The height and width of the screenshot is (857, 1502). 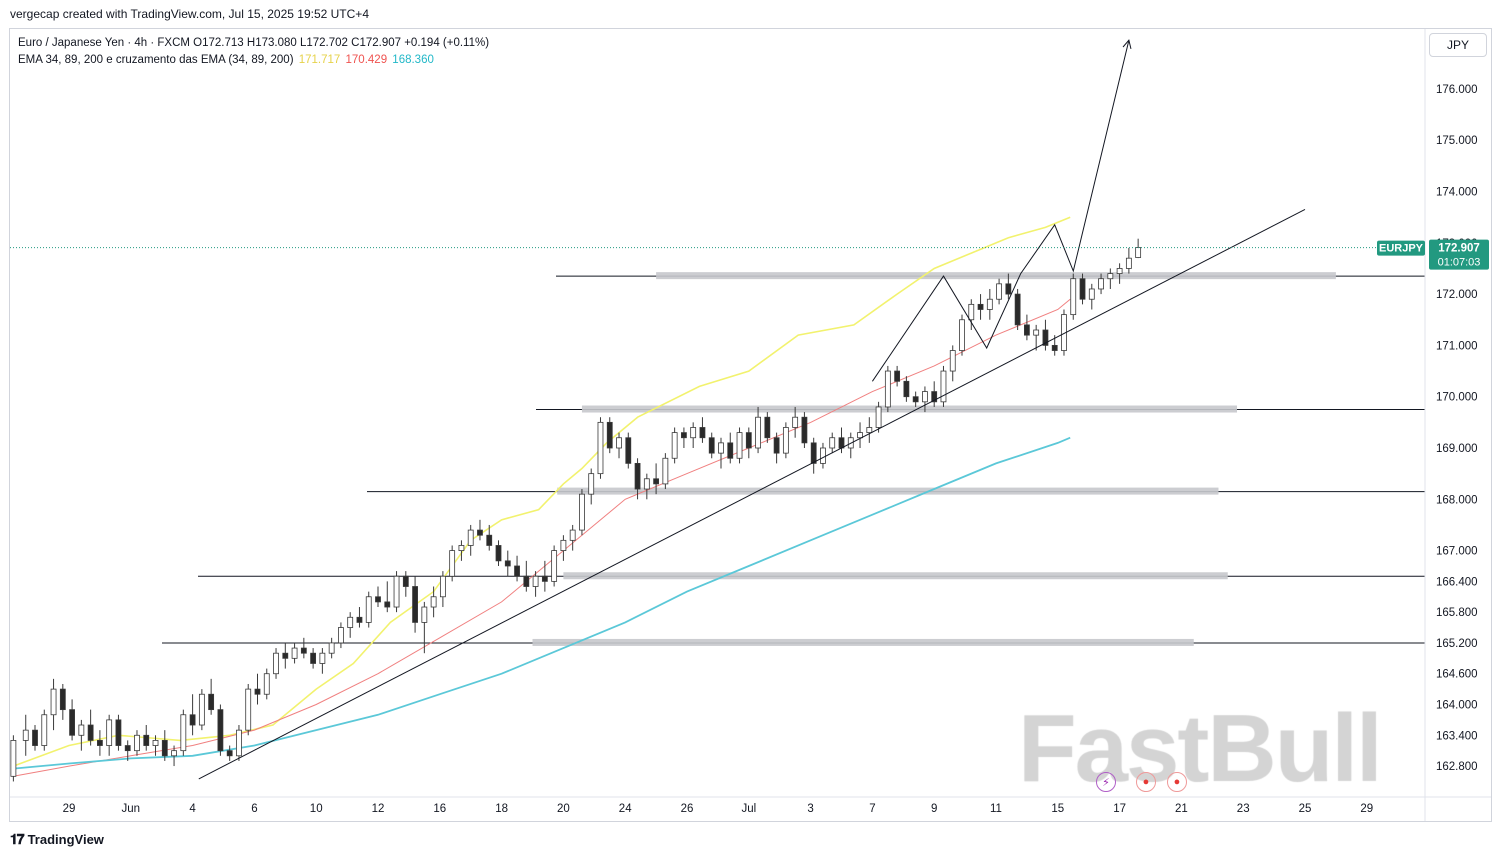 What do you see at coordinates (104, 43) in the screenshot?
I see `symbol-description: Euro / Japanese Yen · 4h · FXCM` at bounding box center [104, 43].